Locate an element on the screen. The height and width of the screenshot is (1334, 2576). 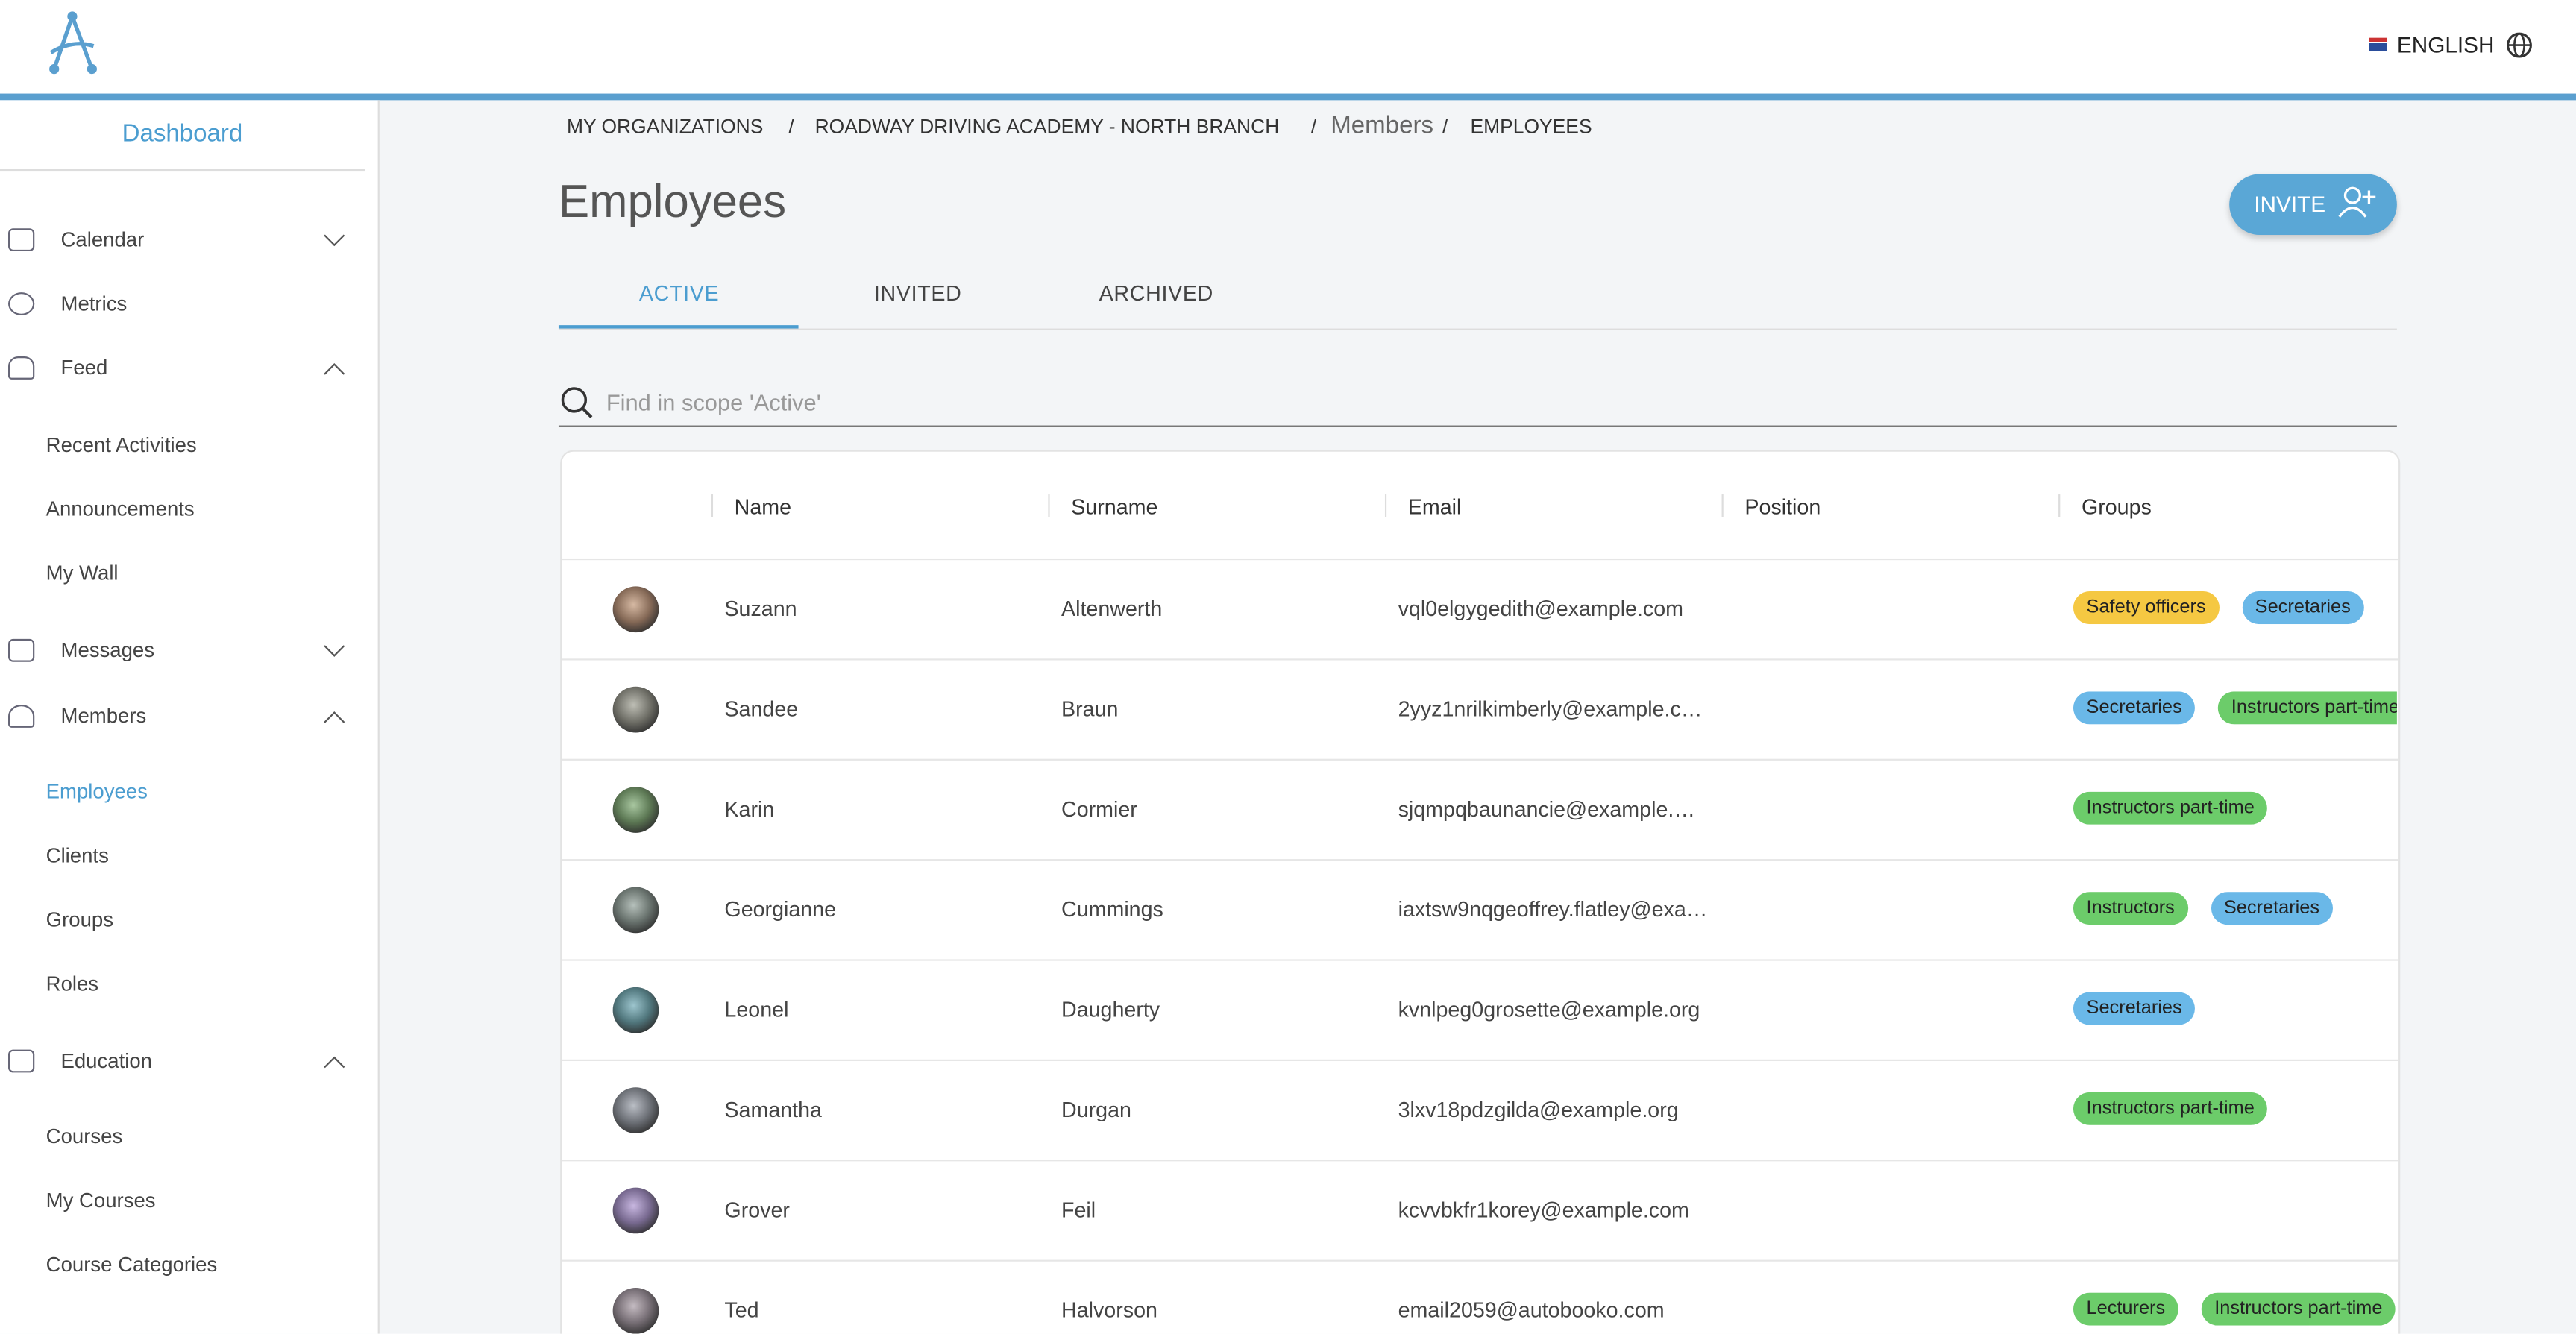
nav-item: Announcements is located at coordinates (120, 509).